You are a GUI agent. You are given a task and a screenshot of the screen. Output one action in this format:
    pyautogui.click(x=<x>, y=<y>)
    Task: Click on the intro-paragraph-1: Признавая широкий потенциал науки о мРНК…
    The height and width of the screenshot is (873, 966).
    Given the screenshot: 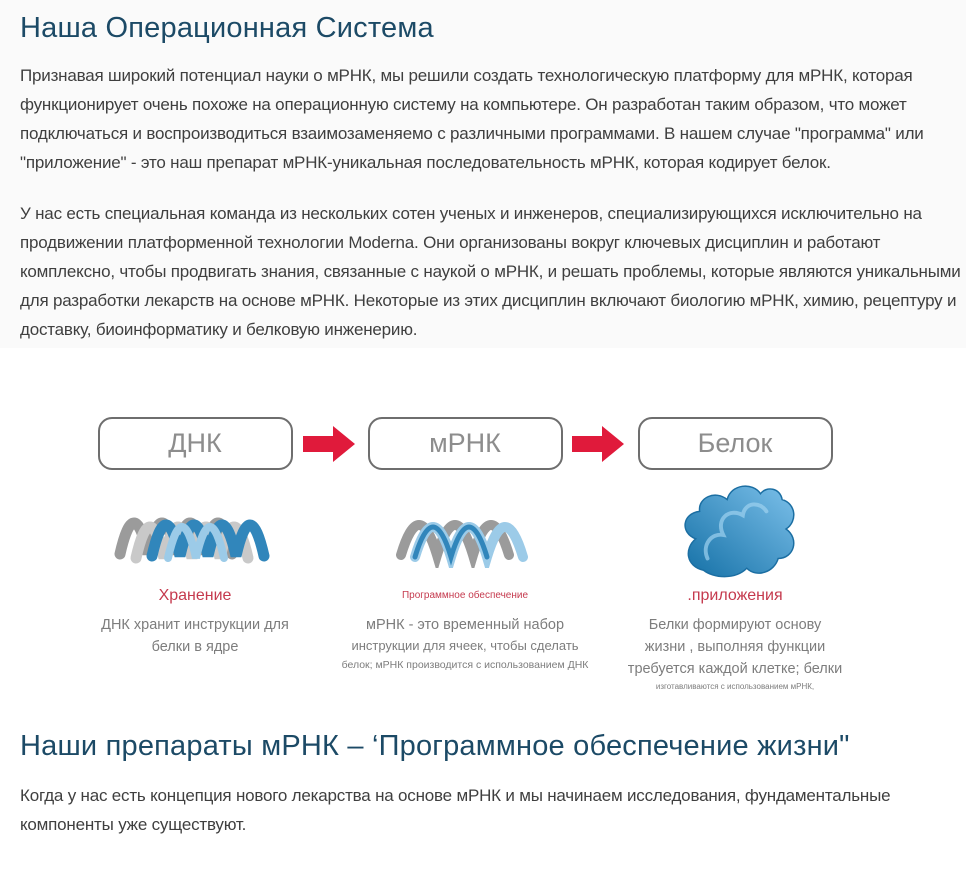 What is the action you would take?
    pyautogui.click(x=483, y=119)
    